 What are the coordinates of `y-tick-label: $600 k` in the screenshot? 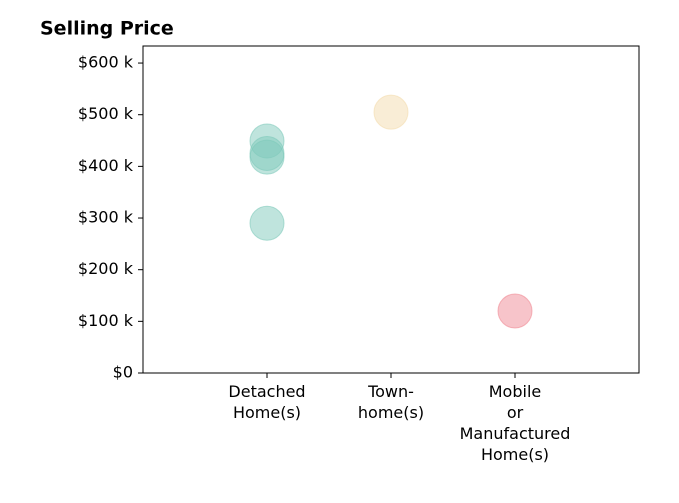 It's located at (106, 62).